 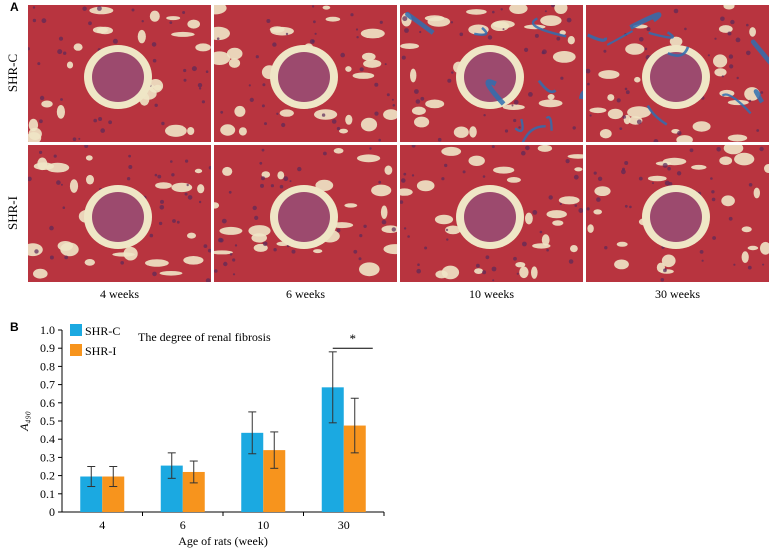 I want to click on y-tick-label: 0.8, so click(x=47, y=366).